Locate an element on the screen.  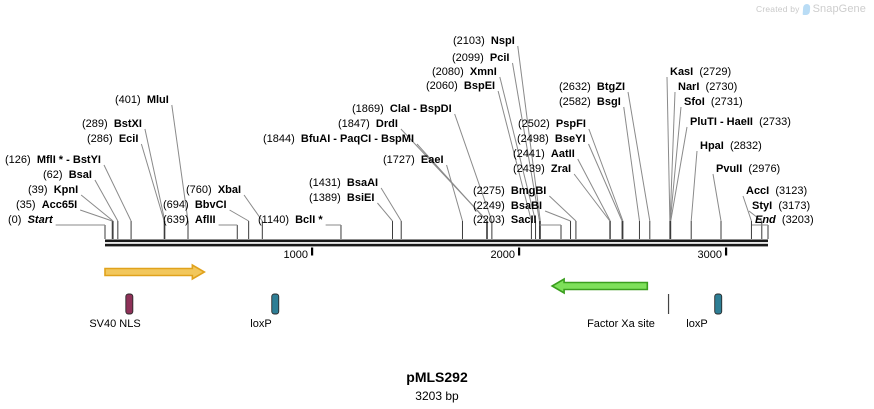
site-position: (3203) is located at coordinates (797, 220).